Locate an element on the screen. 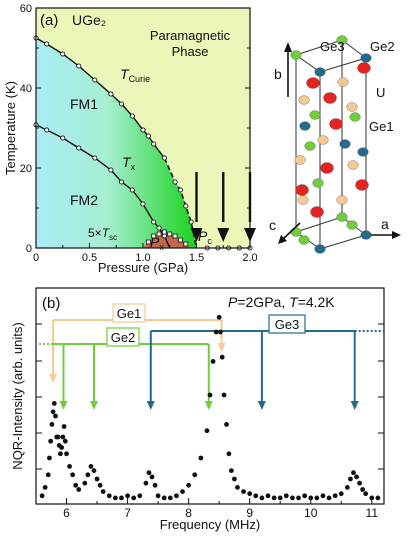 The width and height of the screenshot is (408, 539). x-tick-label-a: 2.0 is located at coordinates (249, 258).